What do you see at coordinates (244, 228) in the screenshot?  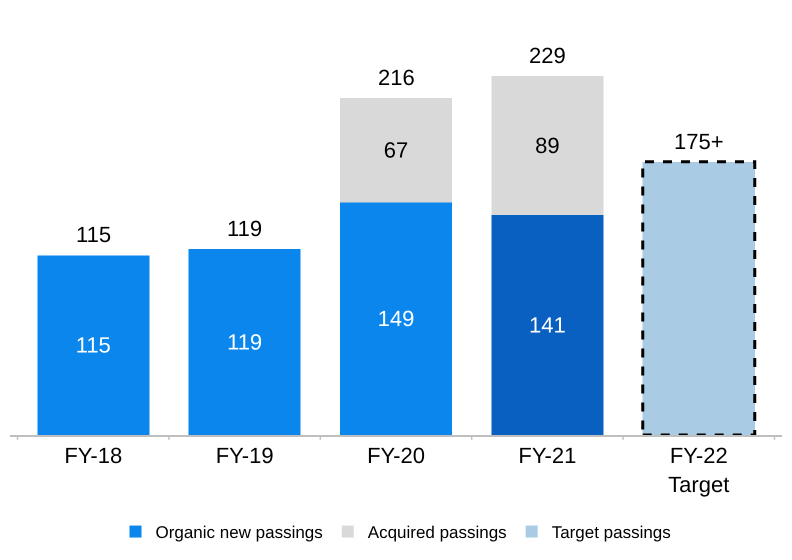 I see `total-label: 119` at bounding box center [244, 228].